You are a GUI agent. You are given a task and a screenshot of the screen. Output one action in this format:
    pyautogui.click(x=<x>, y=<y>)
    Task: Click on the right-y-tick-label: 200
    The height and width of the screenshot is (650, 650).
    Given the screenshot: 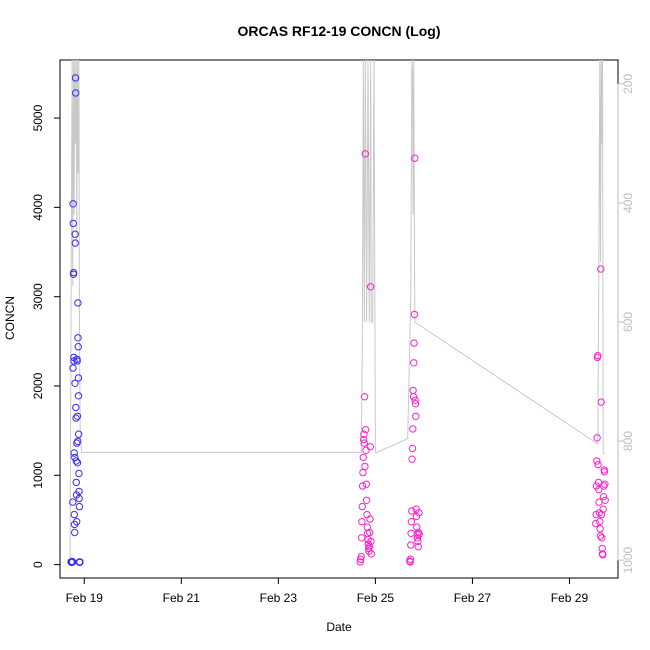 What is the action you would take?
    pyautogui.click(x=628, y=83)
    